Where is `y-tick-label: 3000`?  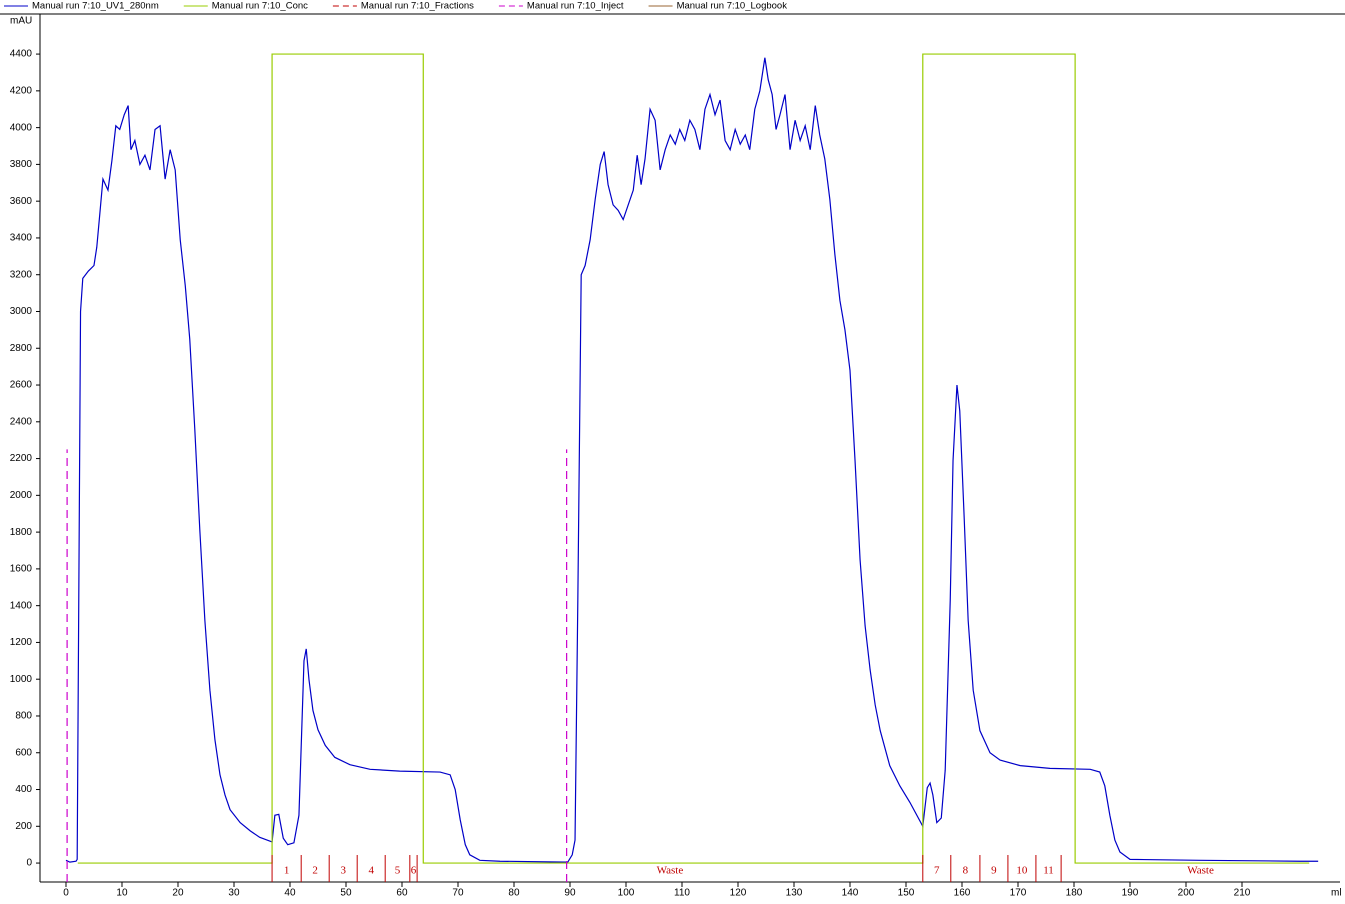 y-tick-label: 3000 is located at coordinates (21, 311).